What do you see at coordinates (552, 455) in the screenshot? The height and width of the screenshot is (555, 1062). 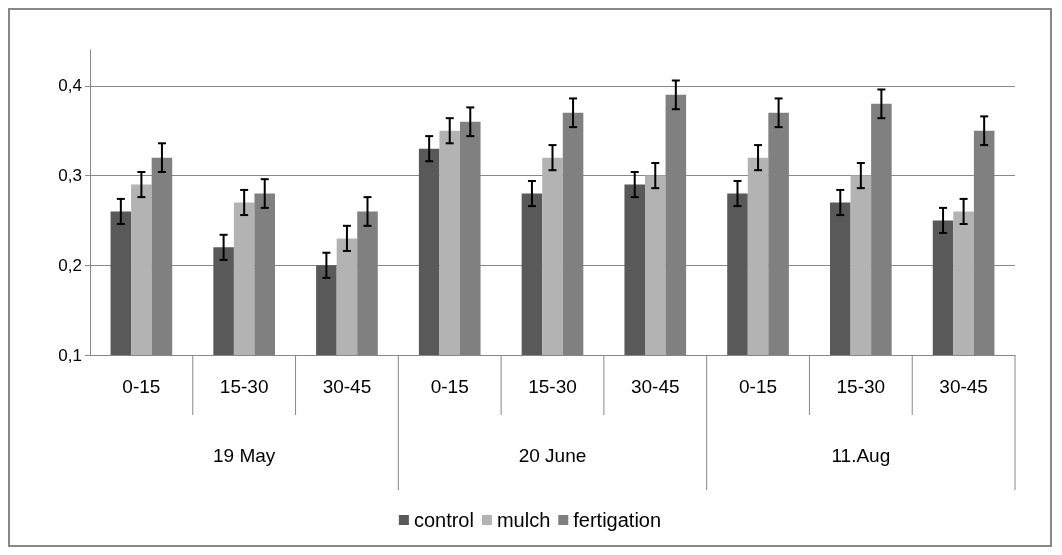 I see `text: 20 June` at bounding box center [552, 455].